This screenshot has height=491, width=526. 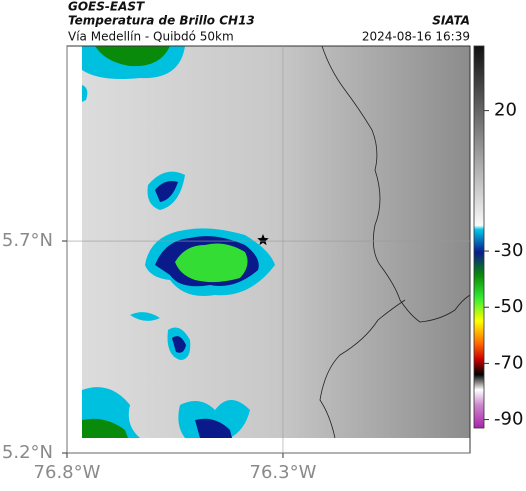 I want to click on satellite: GOES-EAST, so click(x=106, y=7).